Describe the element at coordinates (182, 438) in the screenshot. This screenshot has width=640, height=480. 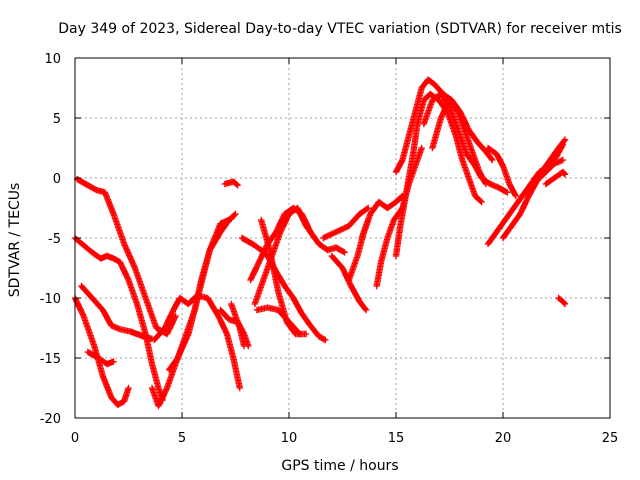
I see `x-tick-label: 5` at that location.